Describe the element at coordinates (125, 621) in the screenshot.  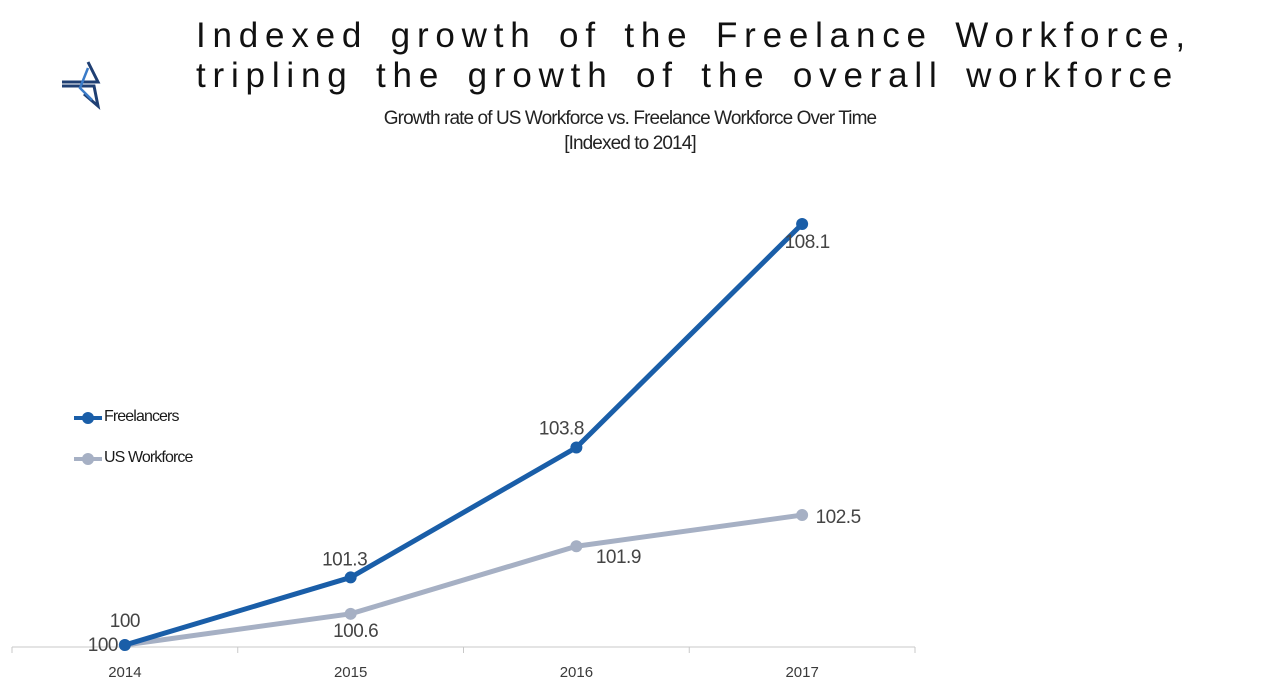
I see `data-label-freelancers-2014: 100` at that location.